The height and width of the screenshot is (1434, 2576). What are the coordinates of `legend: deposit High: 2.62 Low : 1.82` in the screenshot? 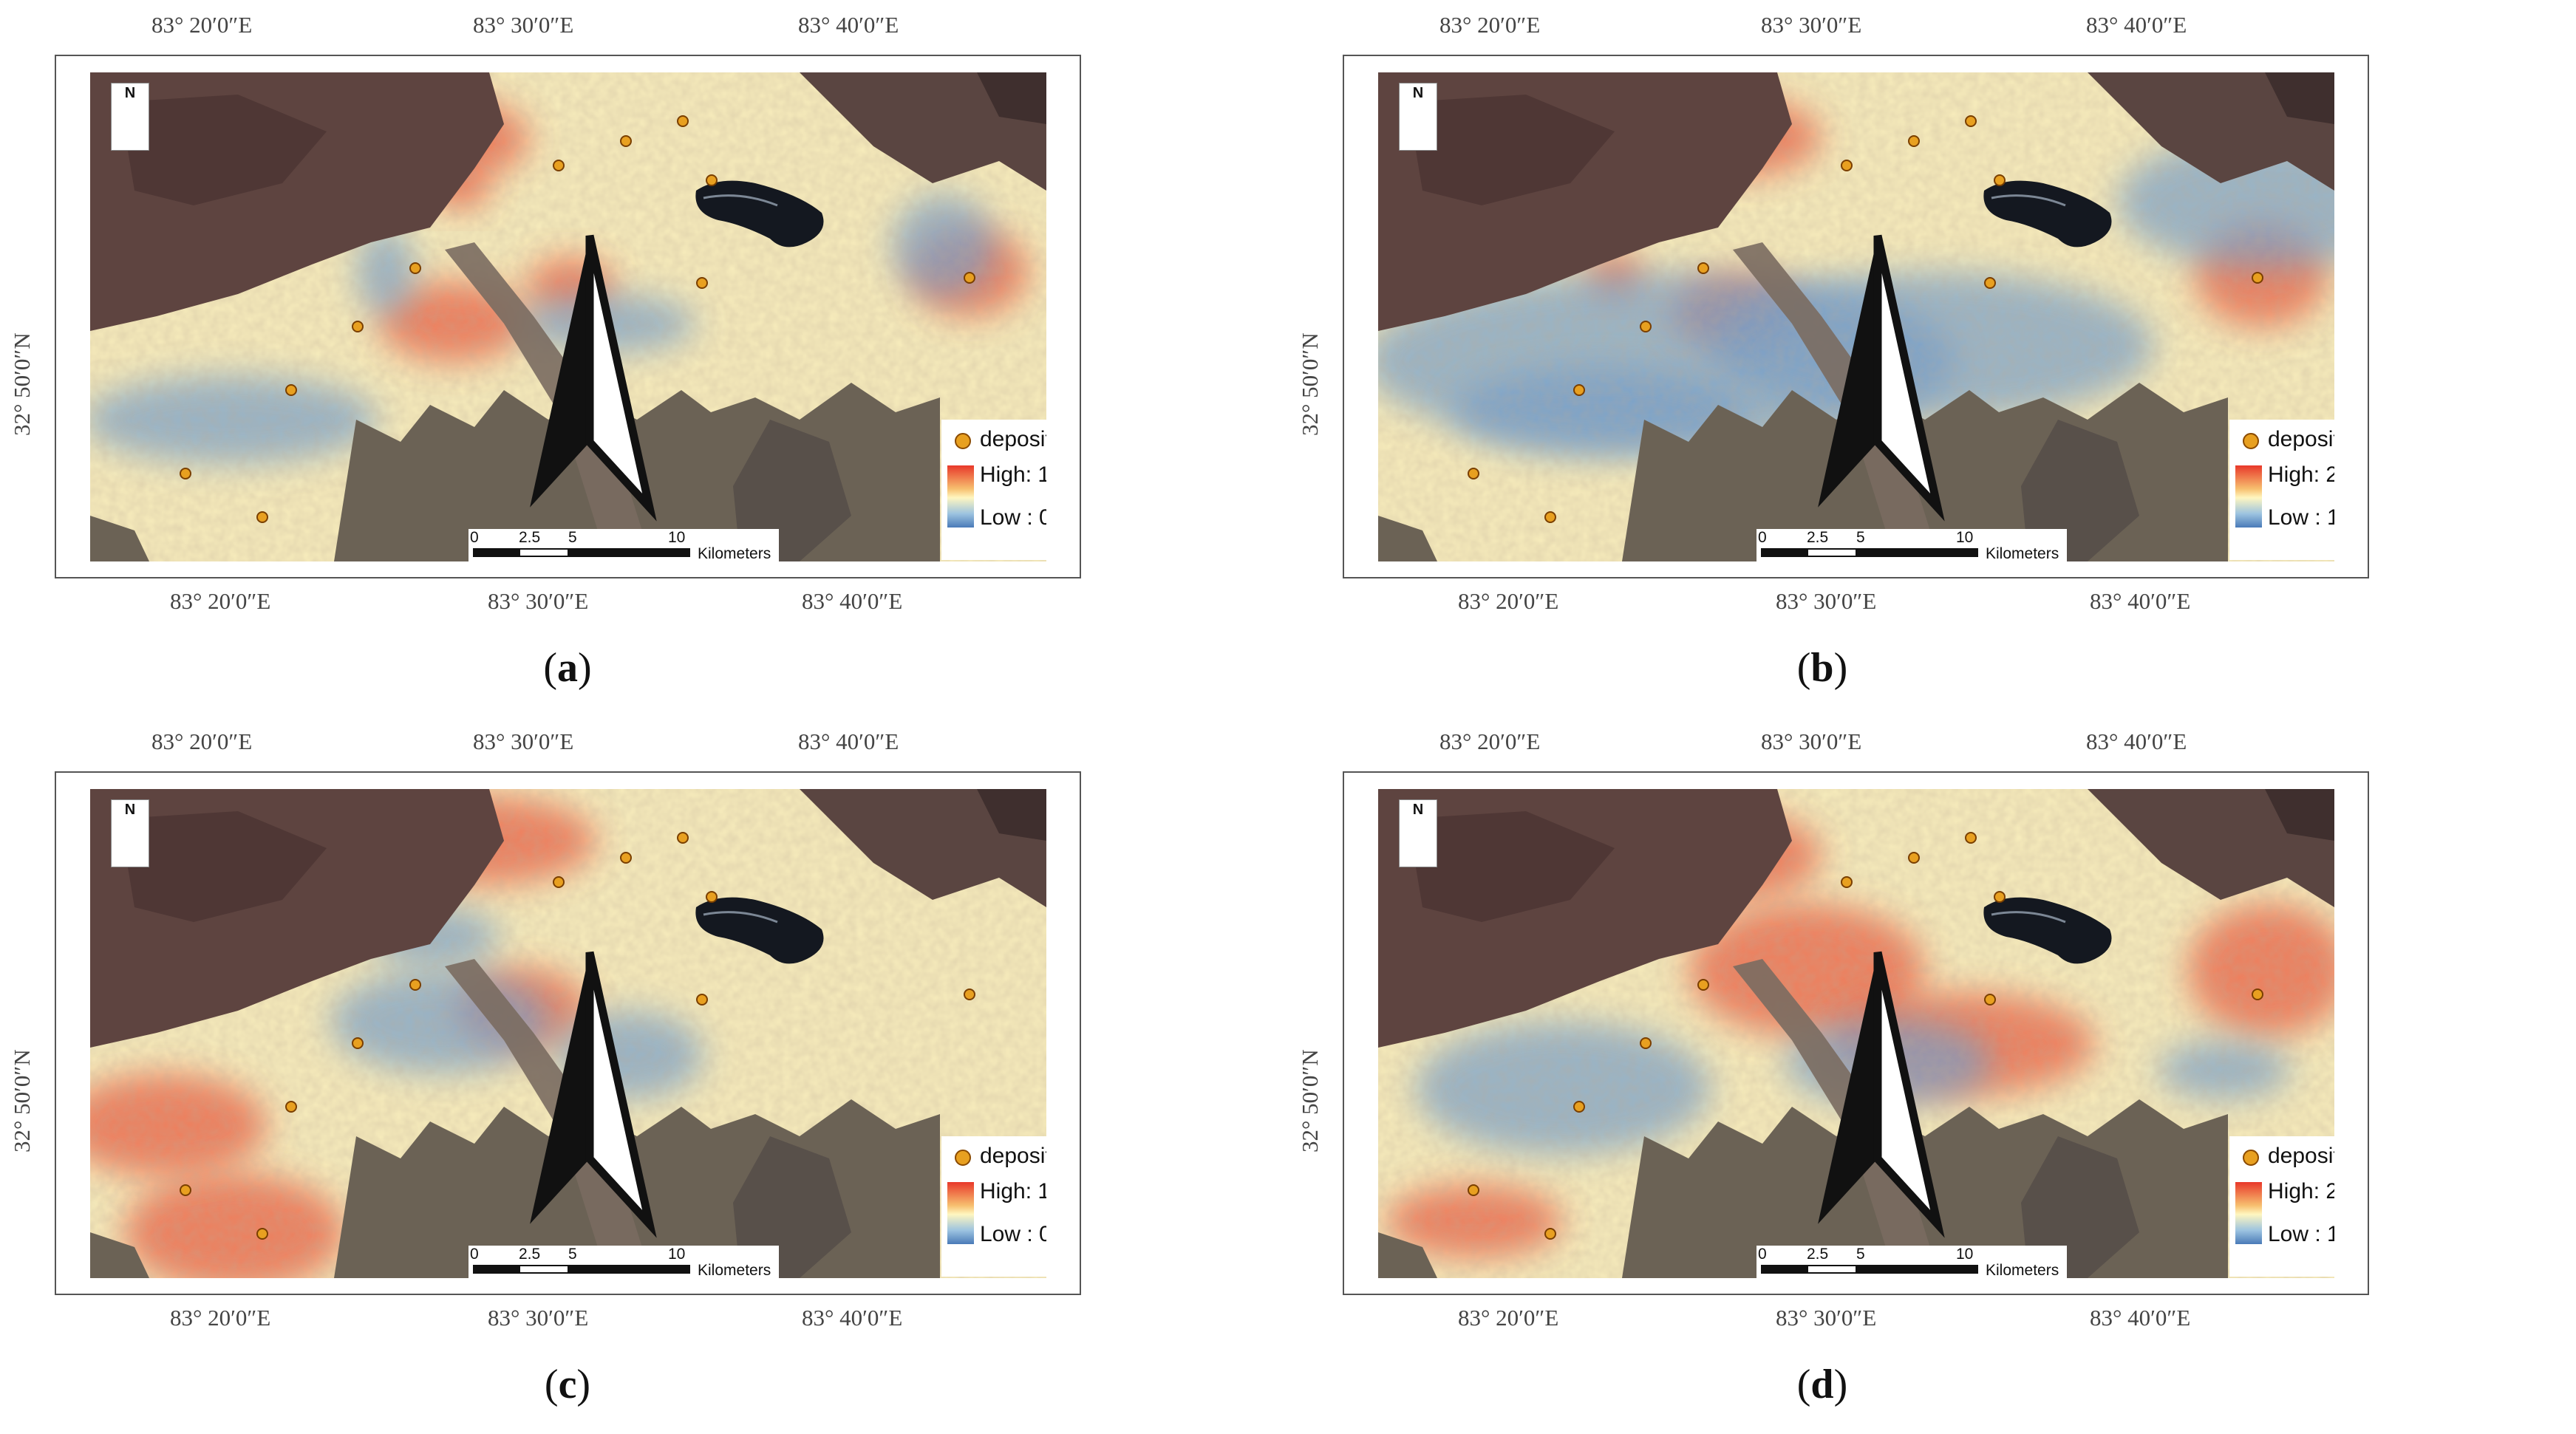 It's located at (2281, 490).